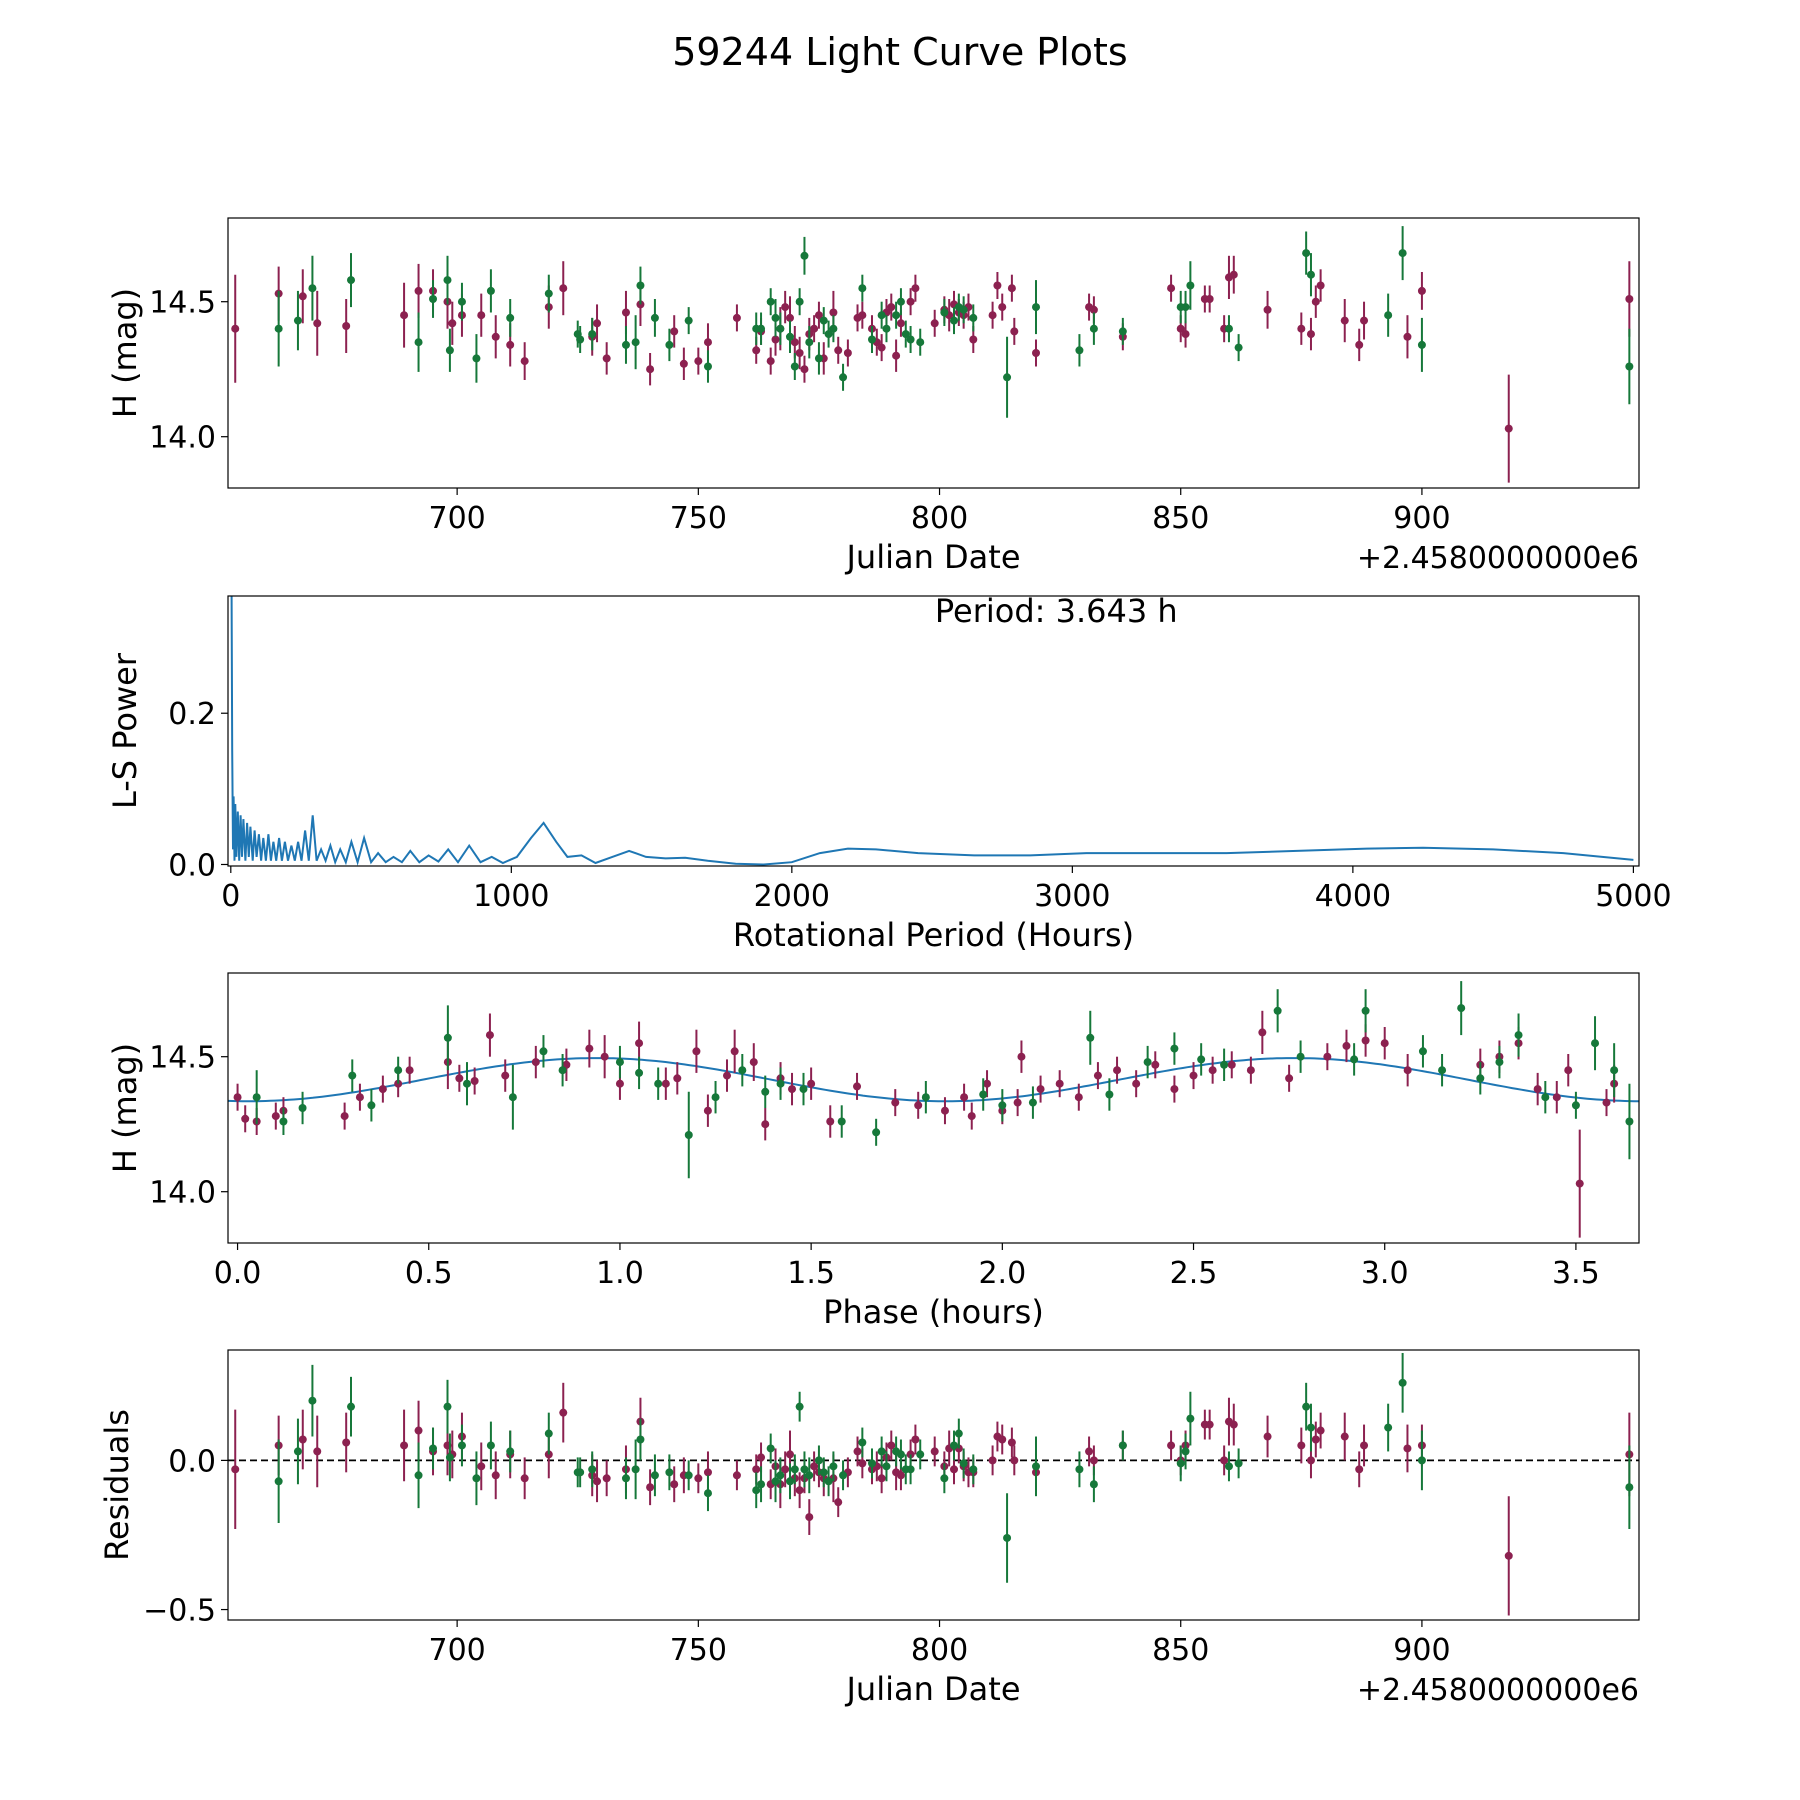 The image size is (1800, 1800). Describe the element at coordinates (811, 1273) in the screenshot. I see `x-tick-label: 1.5` at that location.